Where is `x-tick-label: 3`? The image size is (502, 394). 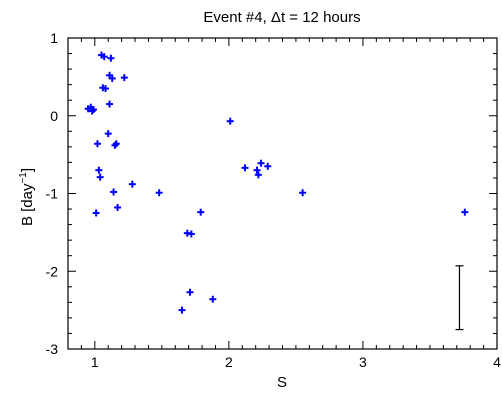
x-tick-label: 3 is located at coordinates (363, 362).